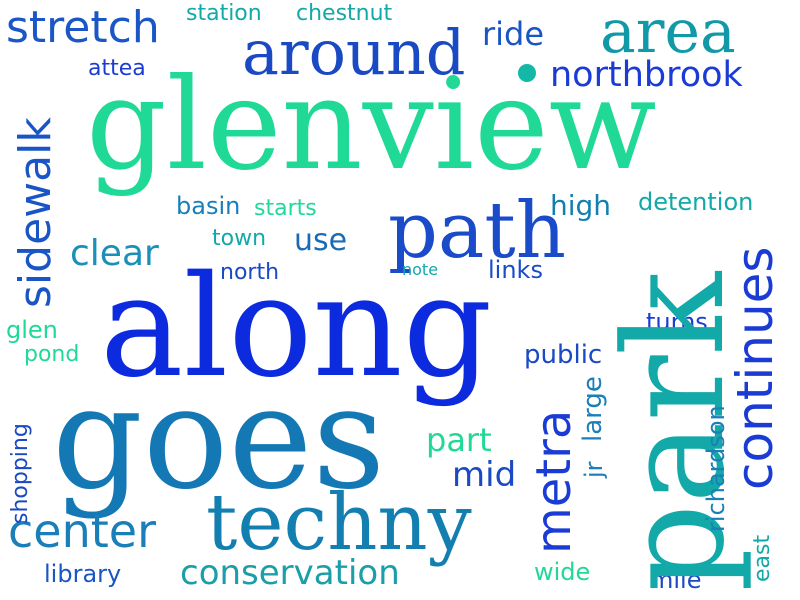 The image size is (800, 600). What do you see at coordinates (52, 354) in the screenshot?
I see `word-pond: pond` at bounding box center [52, 354].